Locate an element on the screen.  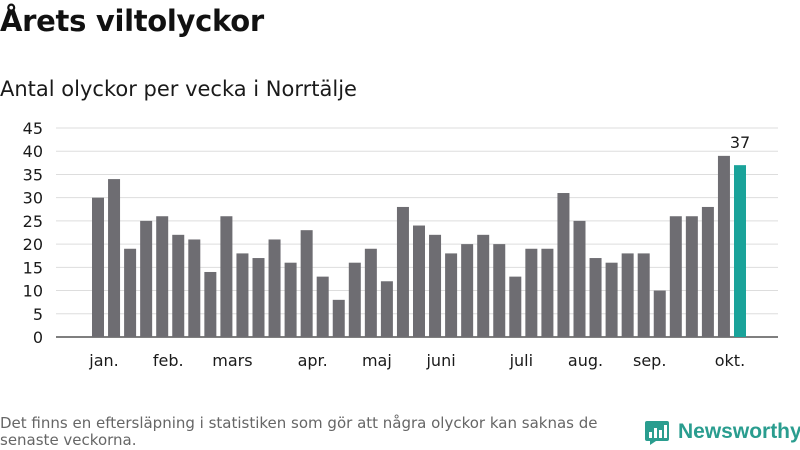
y-tick-label: 15 is located at coordinates (33, 267).